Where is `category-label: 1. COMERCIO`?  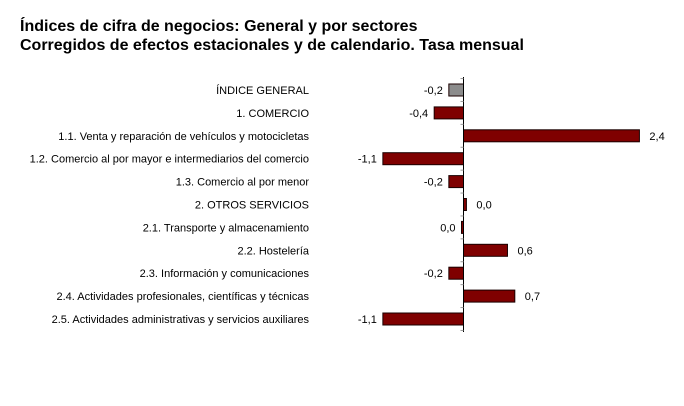
category-label: 1. COMERCIO is located at coordinates (272, 114).